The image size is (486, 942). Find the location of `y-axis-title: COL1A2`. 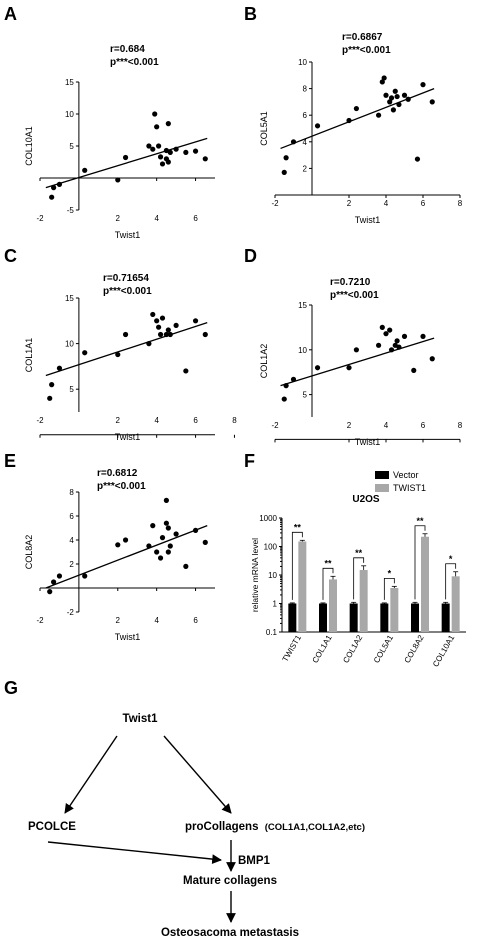

y-axis-title: COL1A2 is located at coordinates (264, 361).